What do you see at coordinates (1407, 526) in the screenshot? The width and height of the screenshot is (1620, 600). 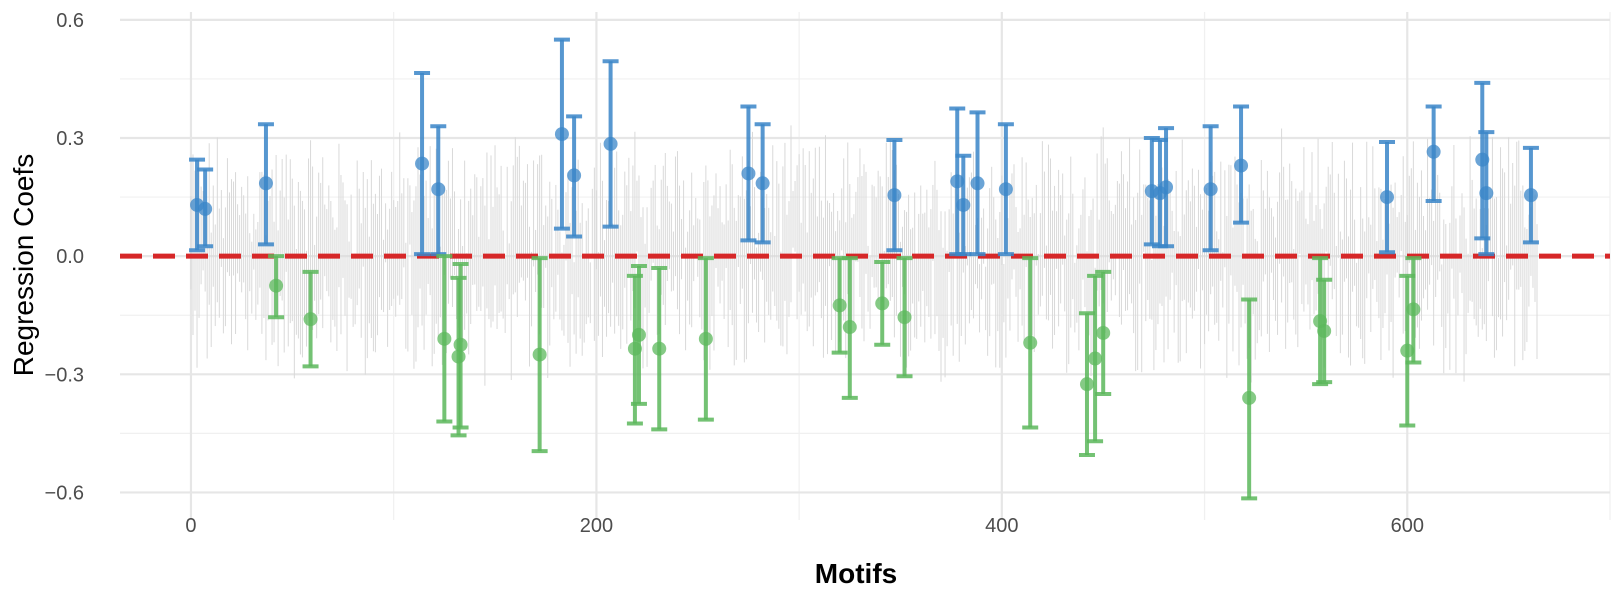 I see `x-tick-label: 600` at bounding box center [1407, 526].